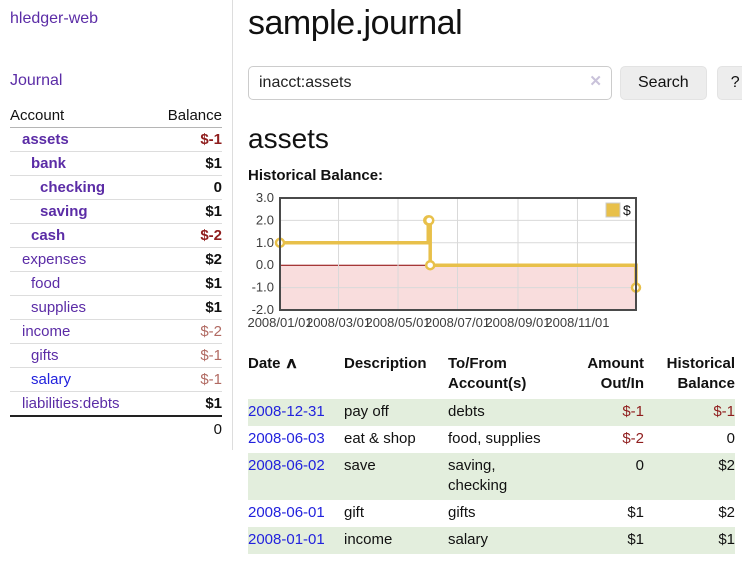 This screenshot has height=582, width=742. What do you see at coordinates (36, 80) in the screenshot?
I see `nav-journal-link: Journal` at bounding box center [36, 80].